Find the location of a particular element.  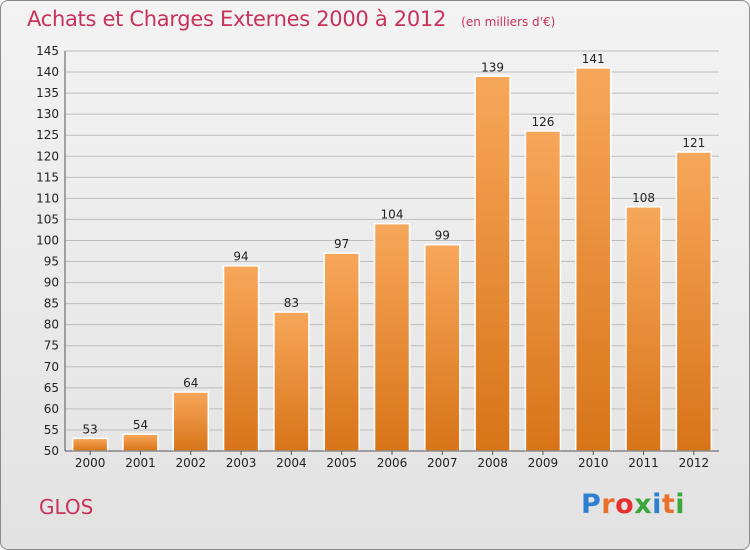

y-tick-label: 135 is located at coordinates (47, 93).